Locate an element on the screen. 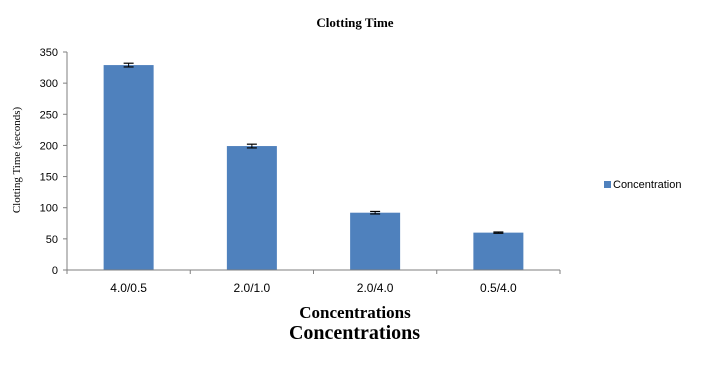 Image resolution: width=709 pixels, height=367 pixels. y-tick-label: 100 is located at coordinates (49, 209).